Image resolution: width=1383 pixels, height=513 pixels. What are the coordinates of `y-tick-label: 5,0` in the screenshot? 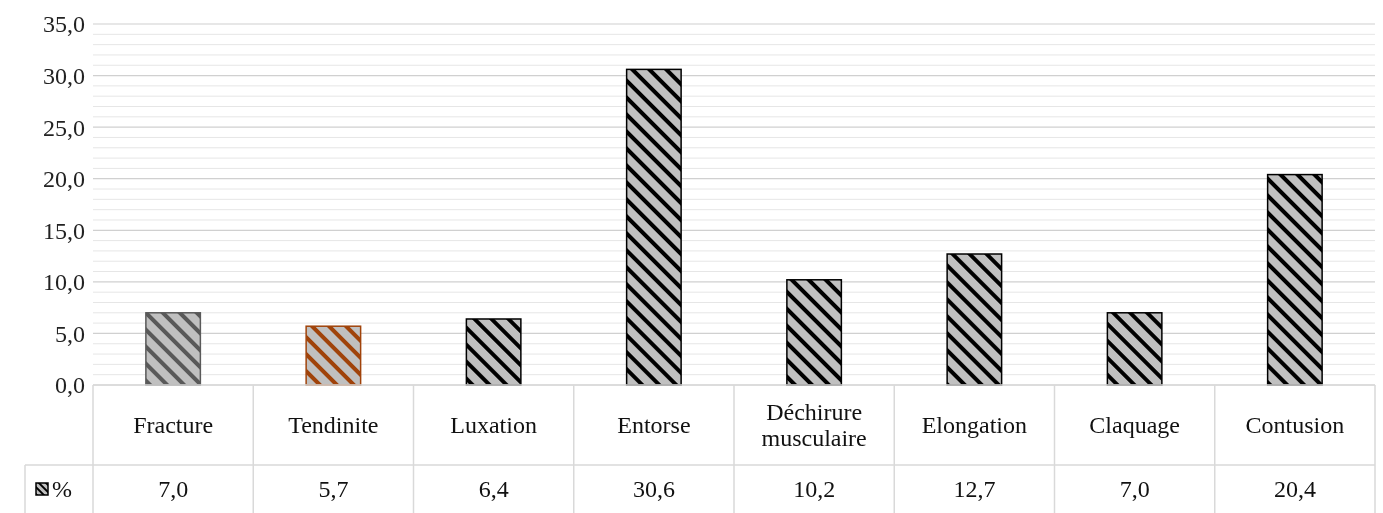 It's located at (70, 333).